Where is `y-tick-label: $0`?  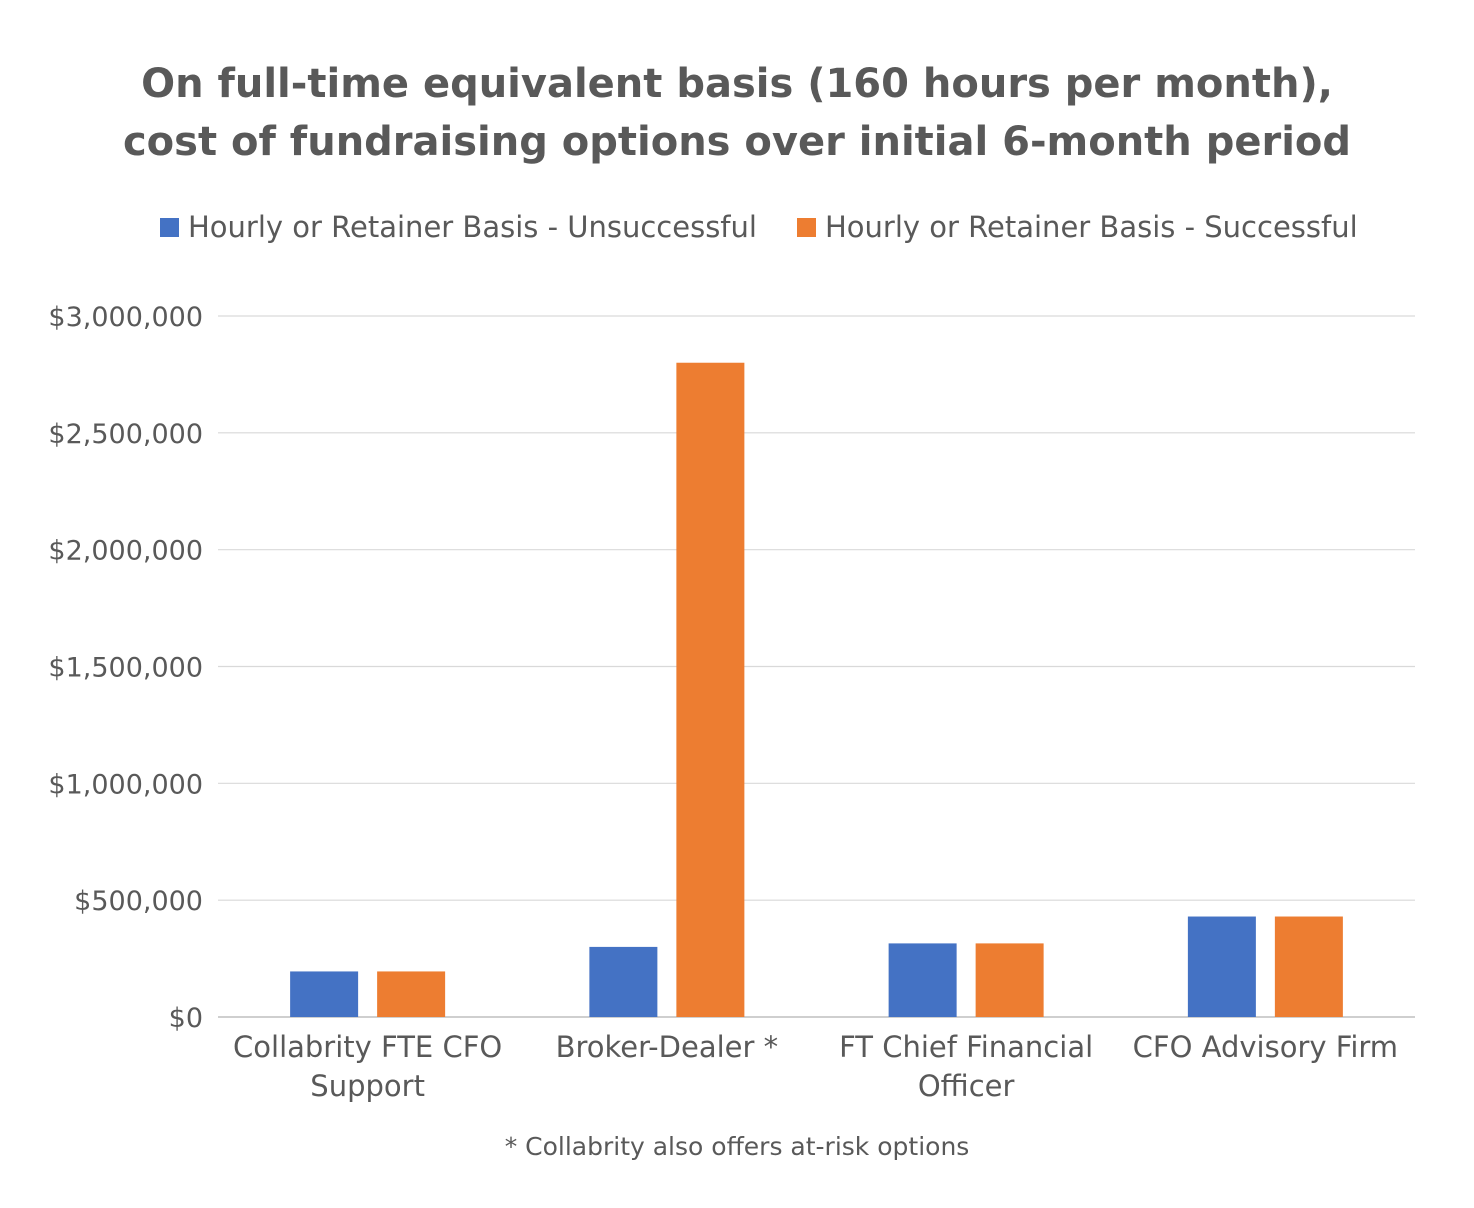
y-tick-label: $0 is located at coordinates (186, 1018).